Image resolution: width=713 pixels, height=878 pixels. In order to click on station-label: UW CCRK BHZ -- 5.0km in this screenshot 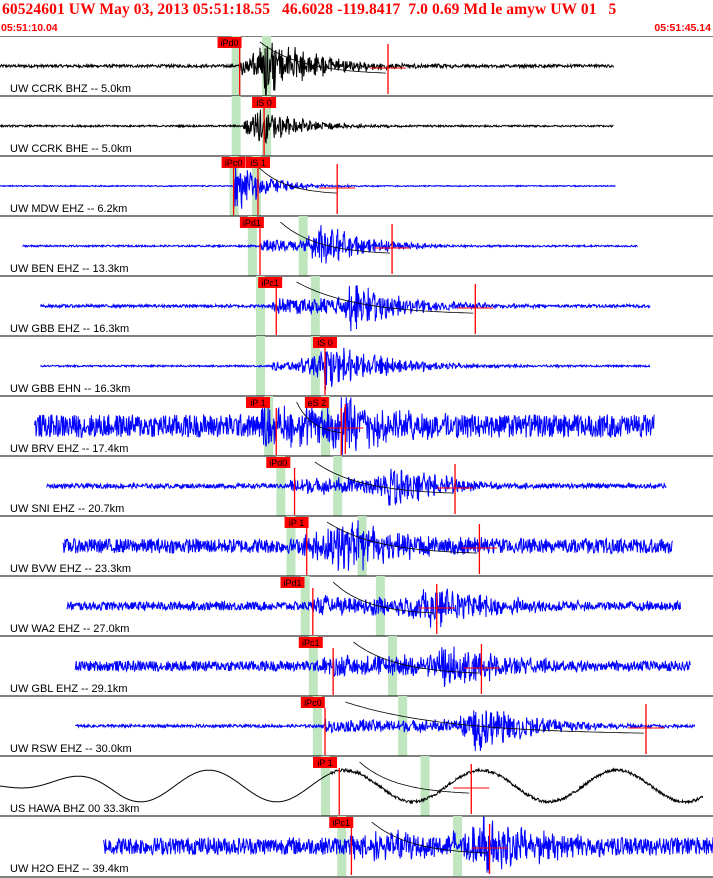, I will do `click(70, 89)`.